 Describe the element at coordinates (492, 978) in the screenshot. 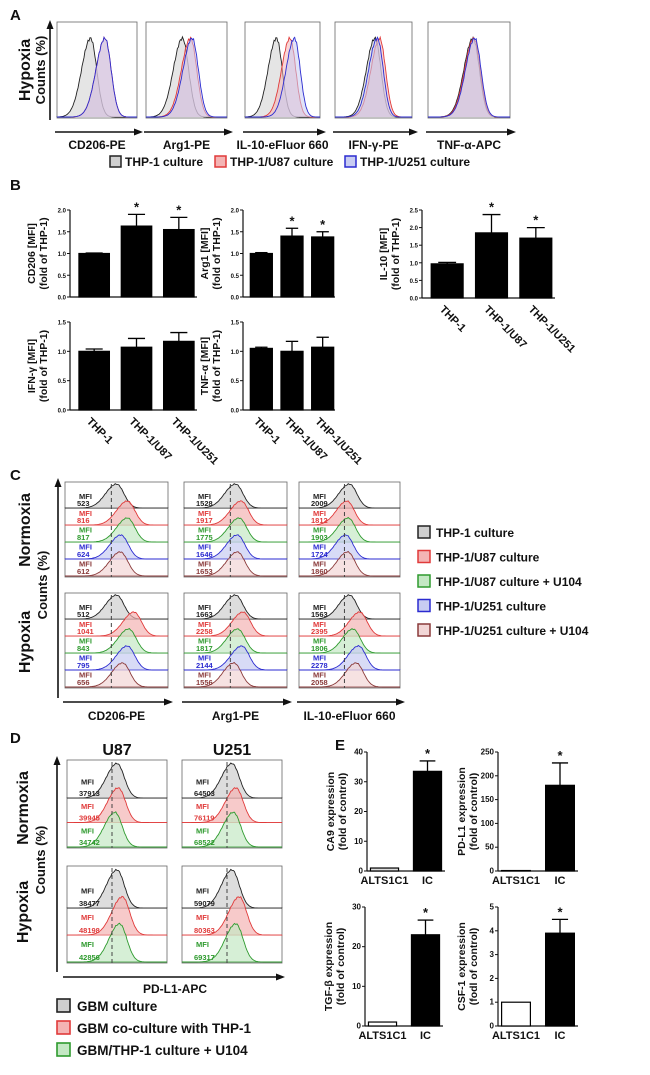

I see `y-tick-label: 2` at that location.